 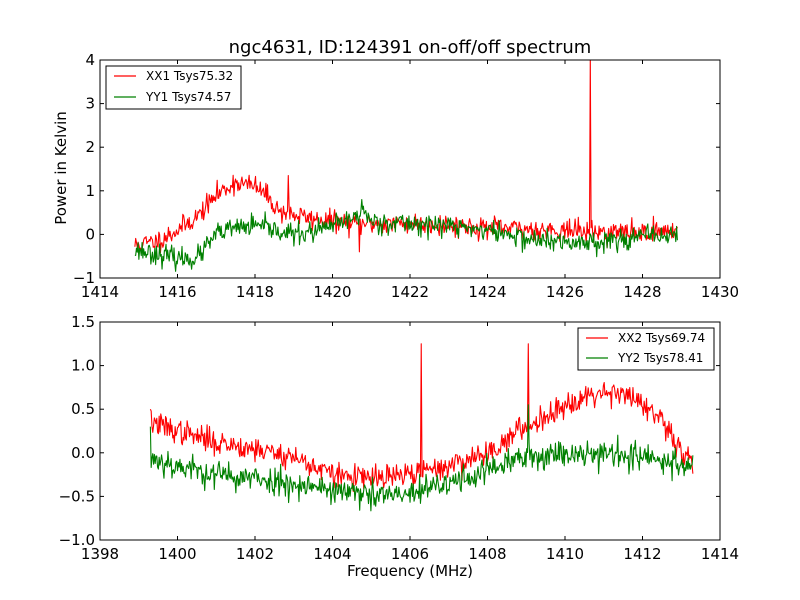 I want to click on top-legend-box, so click(x=173, y=87).